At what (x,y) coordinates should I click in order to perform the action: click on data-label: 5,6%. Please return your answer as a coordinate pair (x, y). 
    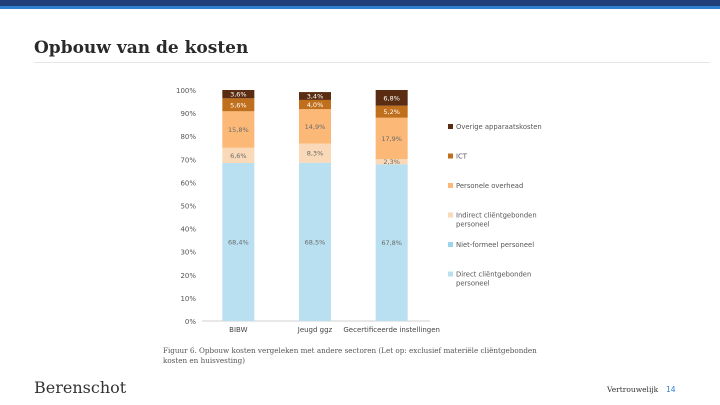
    Looking at the image, I should click on (238, 105).